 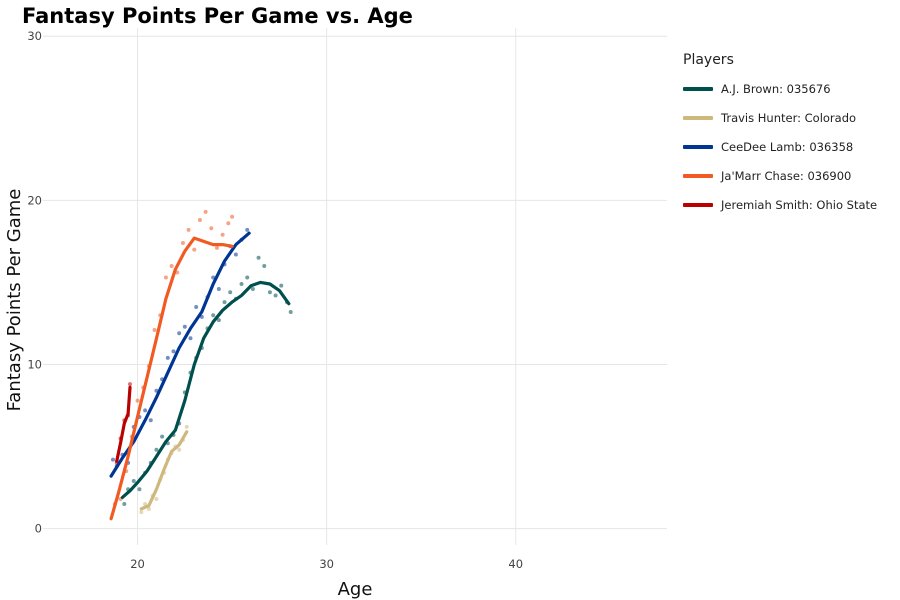 I want to click on legend-label: CeeDee Lamb: 036358, so click(x=787, y=146).